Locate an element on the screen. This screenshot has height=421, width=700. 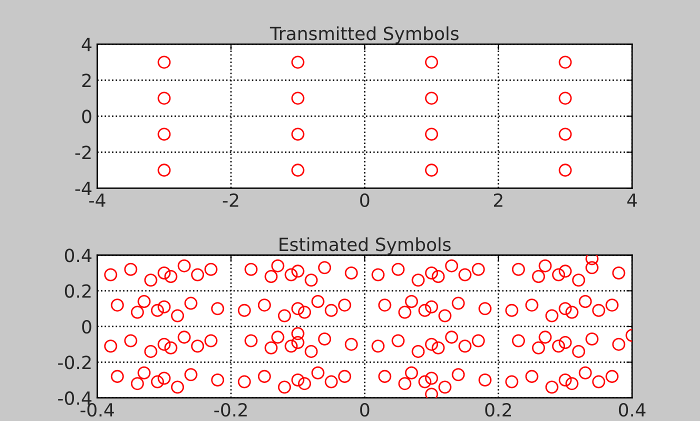
chart-title: Transmitted Symbols is located at coordinates (364, 35).